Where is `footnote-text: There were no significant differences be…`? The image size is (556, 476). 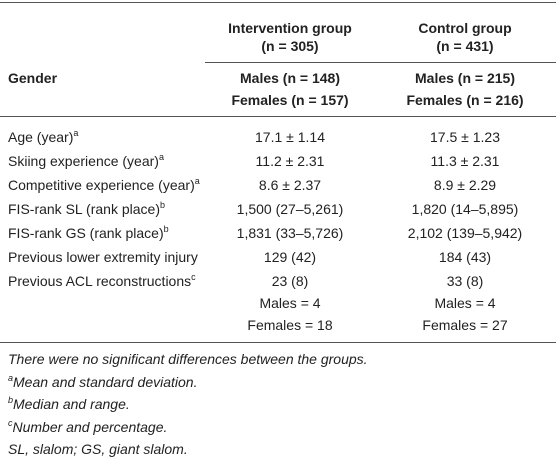
footnote-text: There were no significant differences be… is located at coordinates (188, 359).